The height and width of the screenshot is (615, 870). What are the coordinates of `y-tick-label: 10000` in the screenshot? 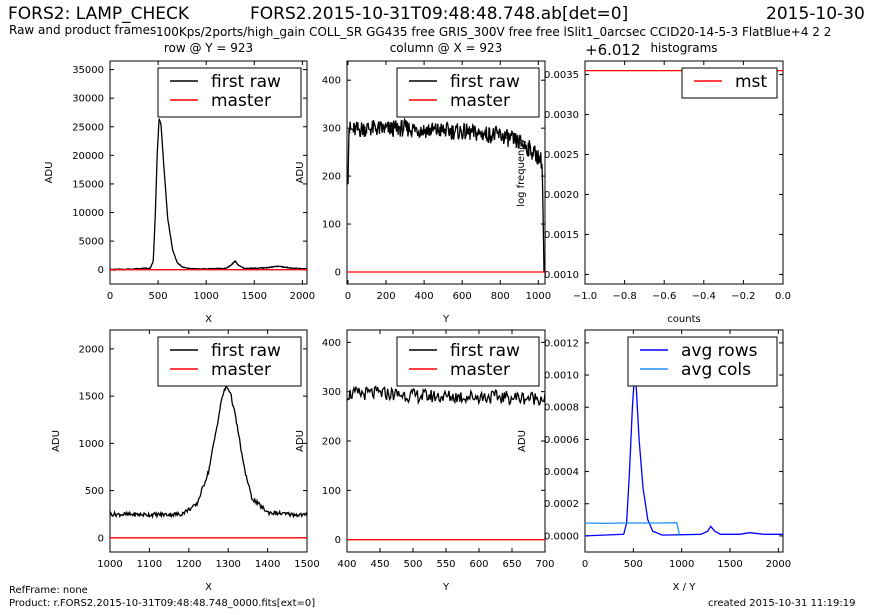 It's located at (88, 213).